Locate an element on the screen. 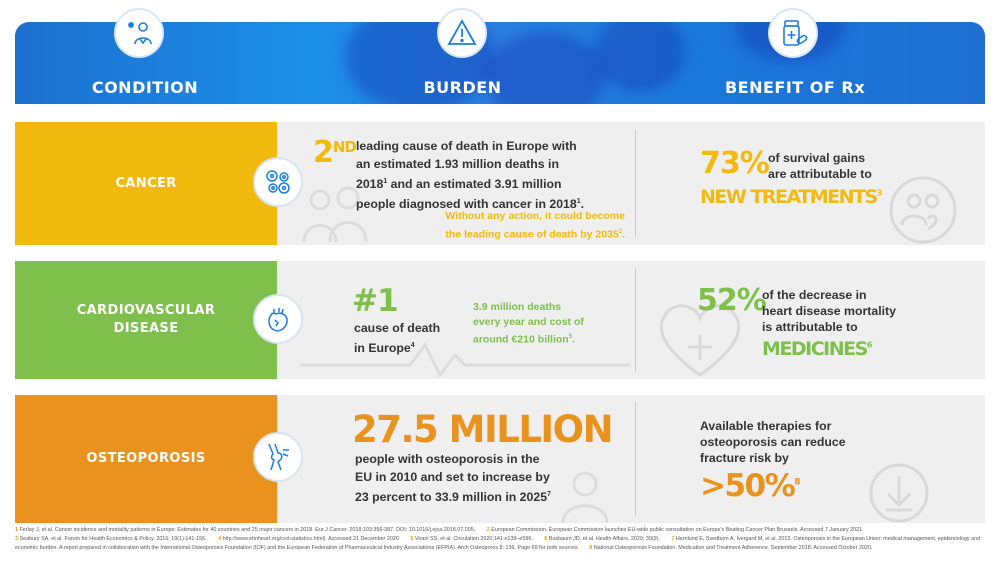  cancer-warning-line: Without any action, it could become is located at coordinates (535, 216).